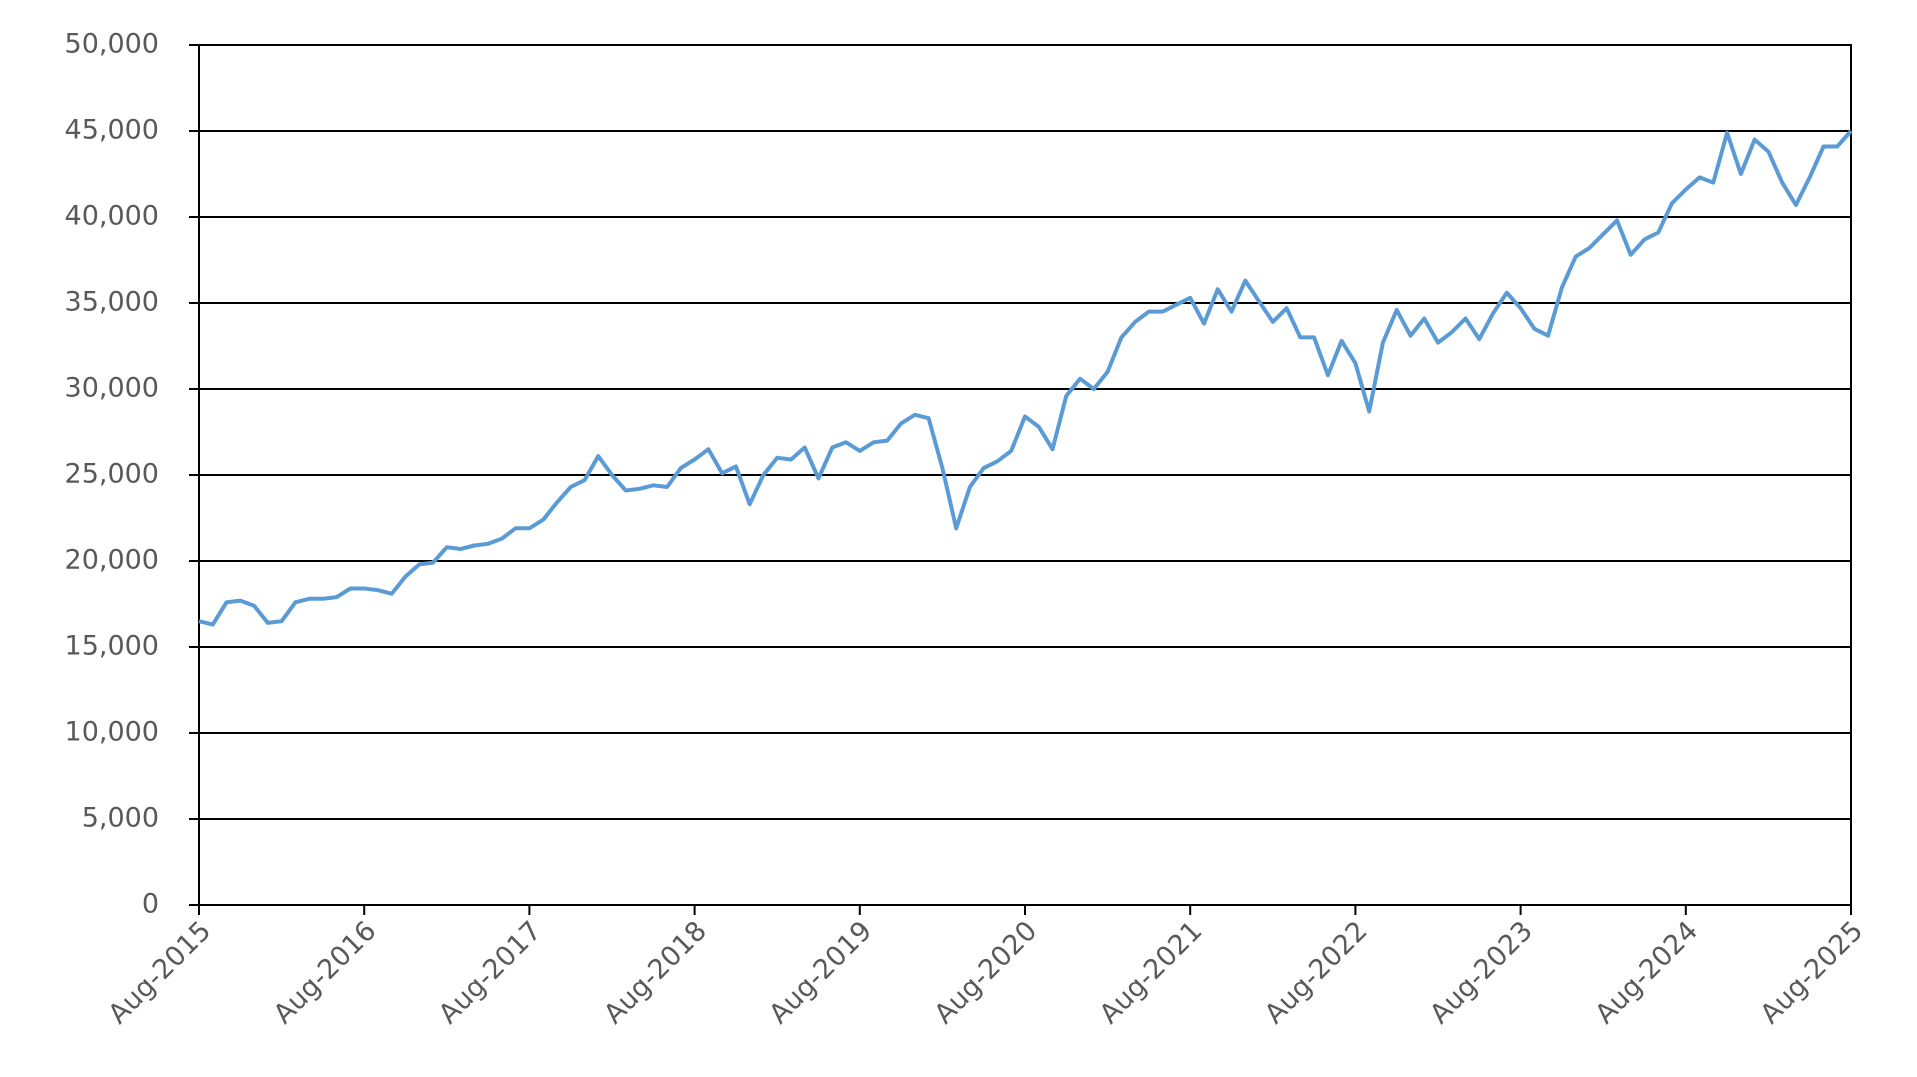 Image resolution: width=1917 pixels, height=1077 pixels. What do you see at coordinates (112, 216) in the screenshot?
I see `y-tick-label: 40,000` at bounding box center [112, 216].